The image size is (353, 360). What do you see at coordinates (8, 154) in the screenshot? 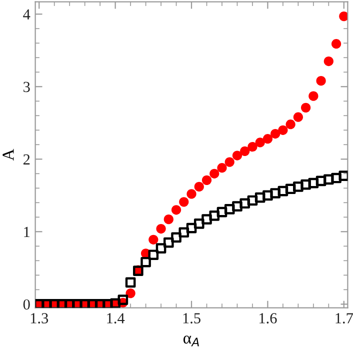
I see `y-axis-title: A` at bounding box center [8, 154].